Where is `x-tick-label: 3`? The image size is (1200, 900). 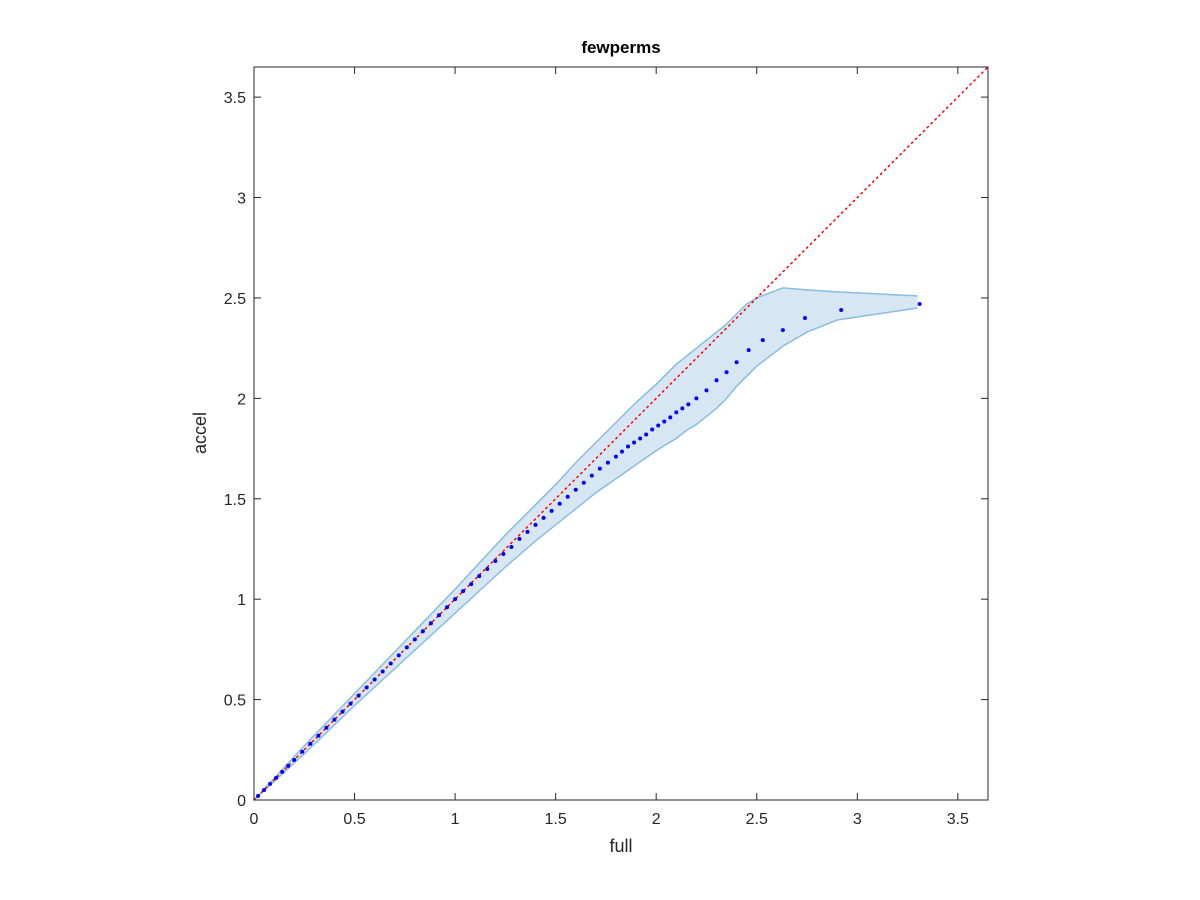
x-tick-label: 3 is located at coordinates (857, 819).